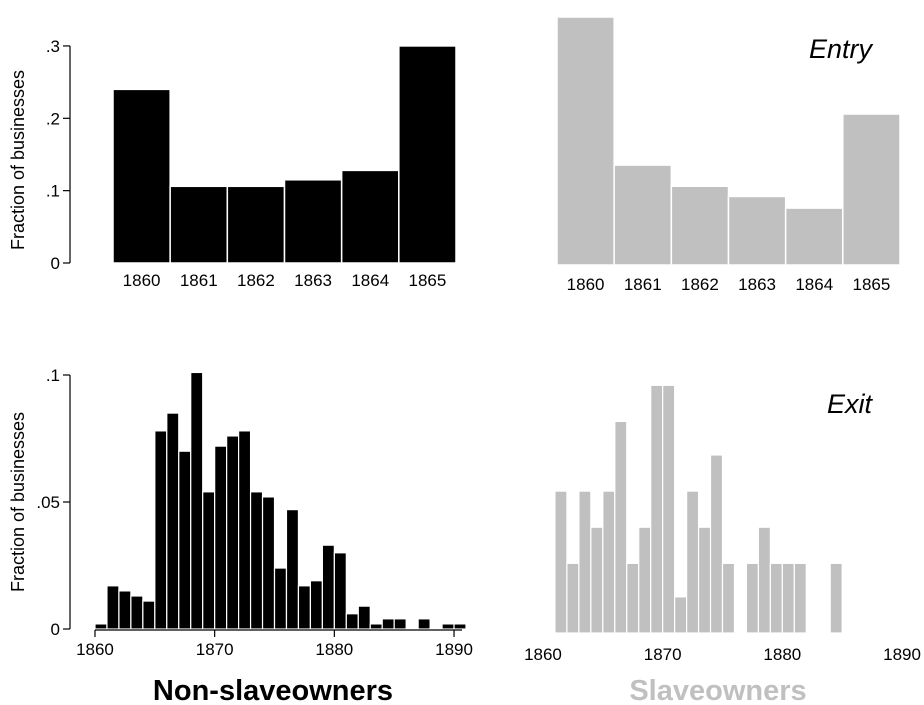 The width and height of the screenshot is (924, 705). Describe the element at coordinates (728, 141) in the screenshot. I see `entry-slaveowners-bars` at that location.